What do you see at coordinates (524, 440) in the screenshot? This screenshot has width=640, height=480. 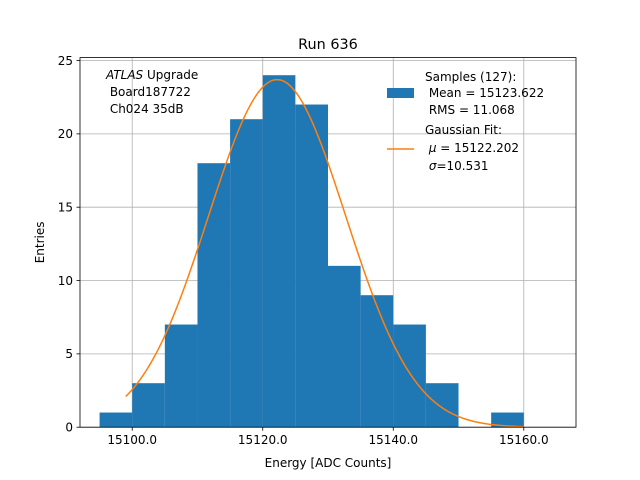 I see `x-tick-label: 15160.0` at bounding box center [524, 440].